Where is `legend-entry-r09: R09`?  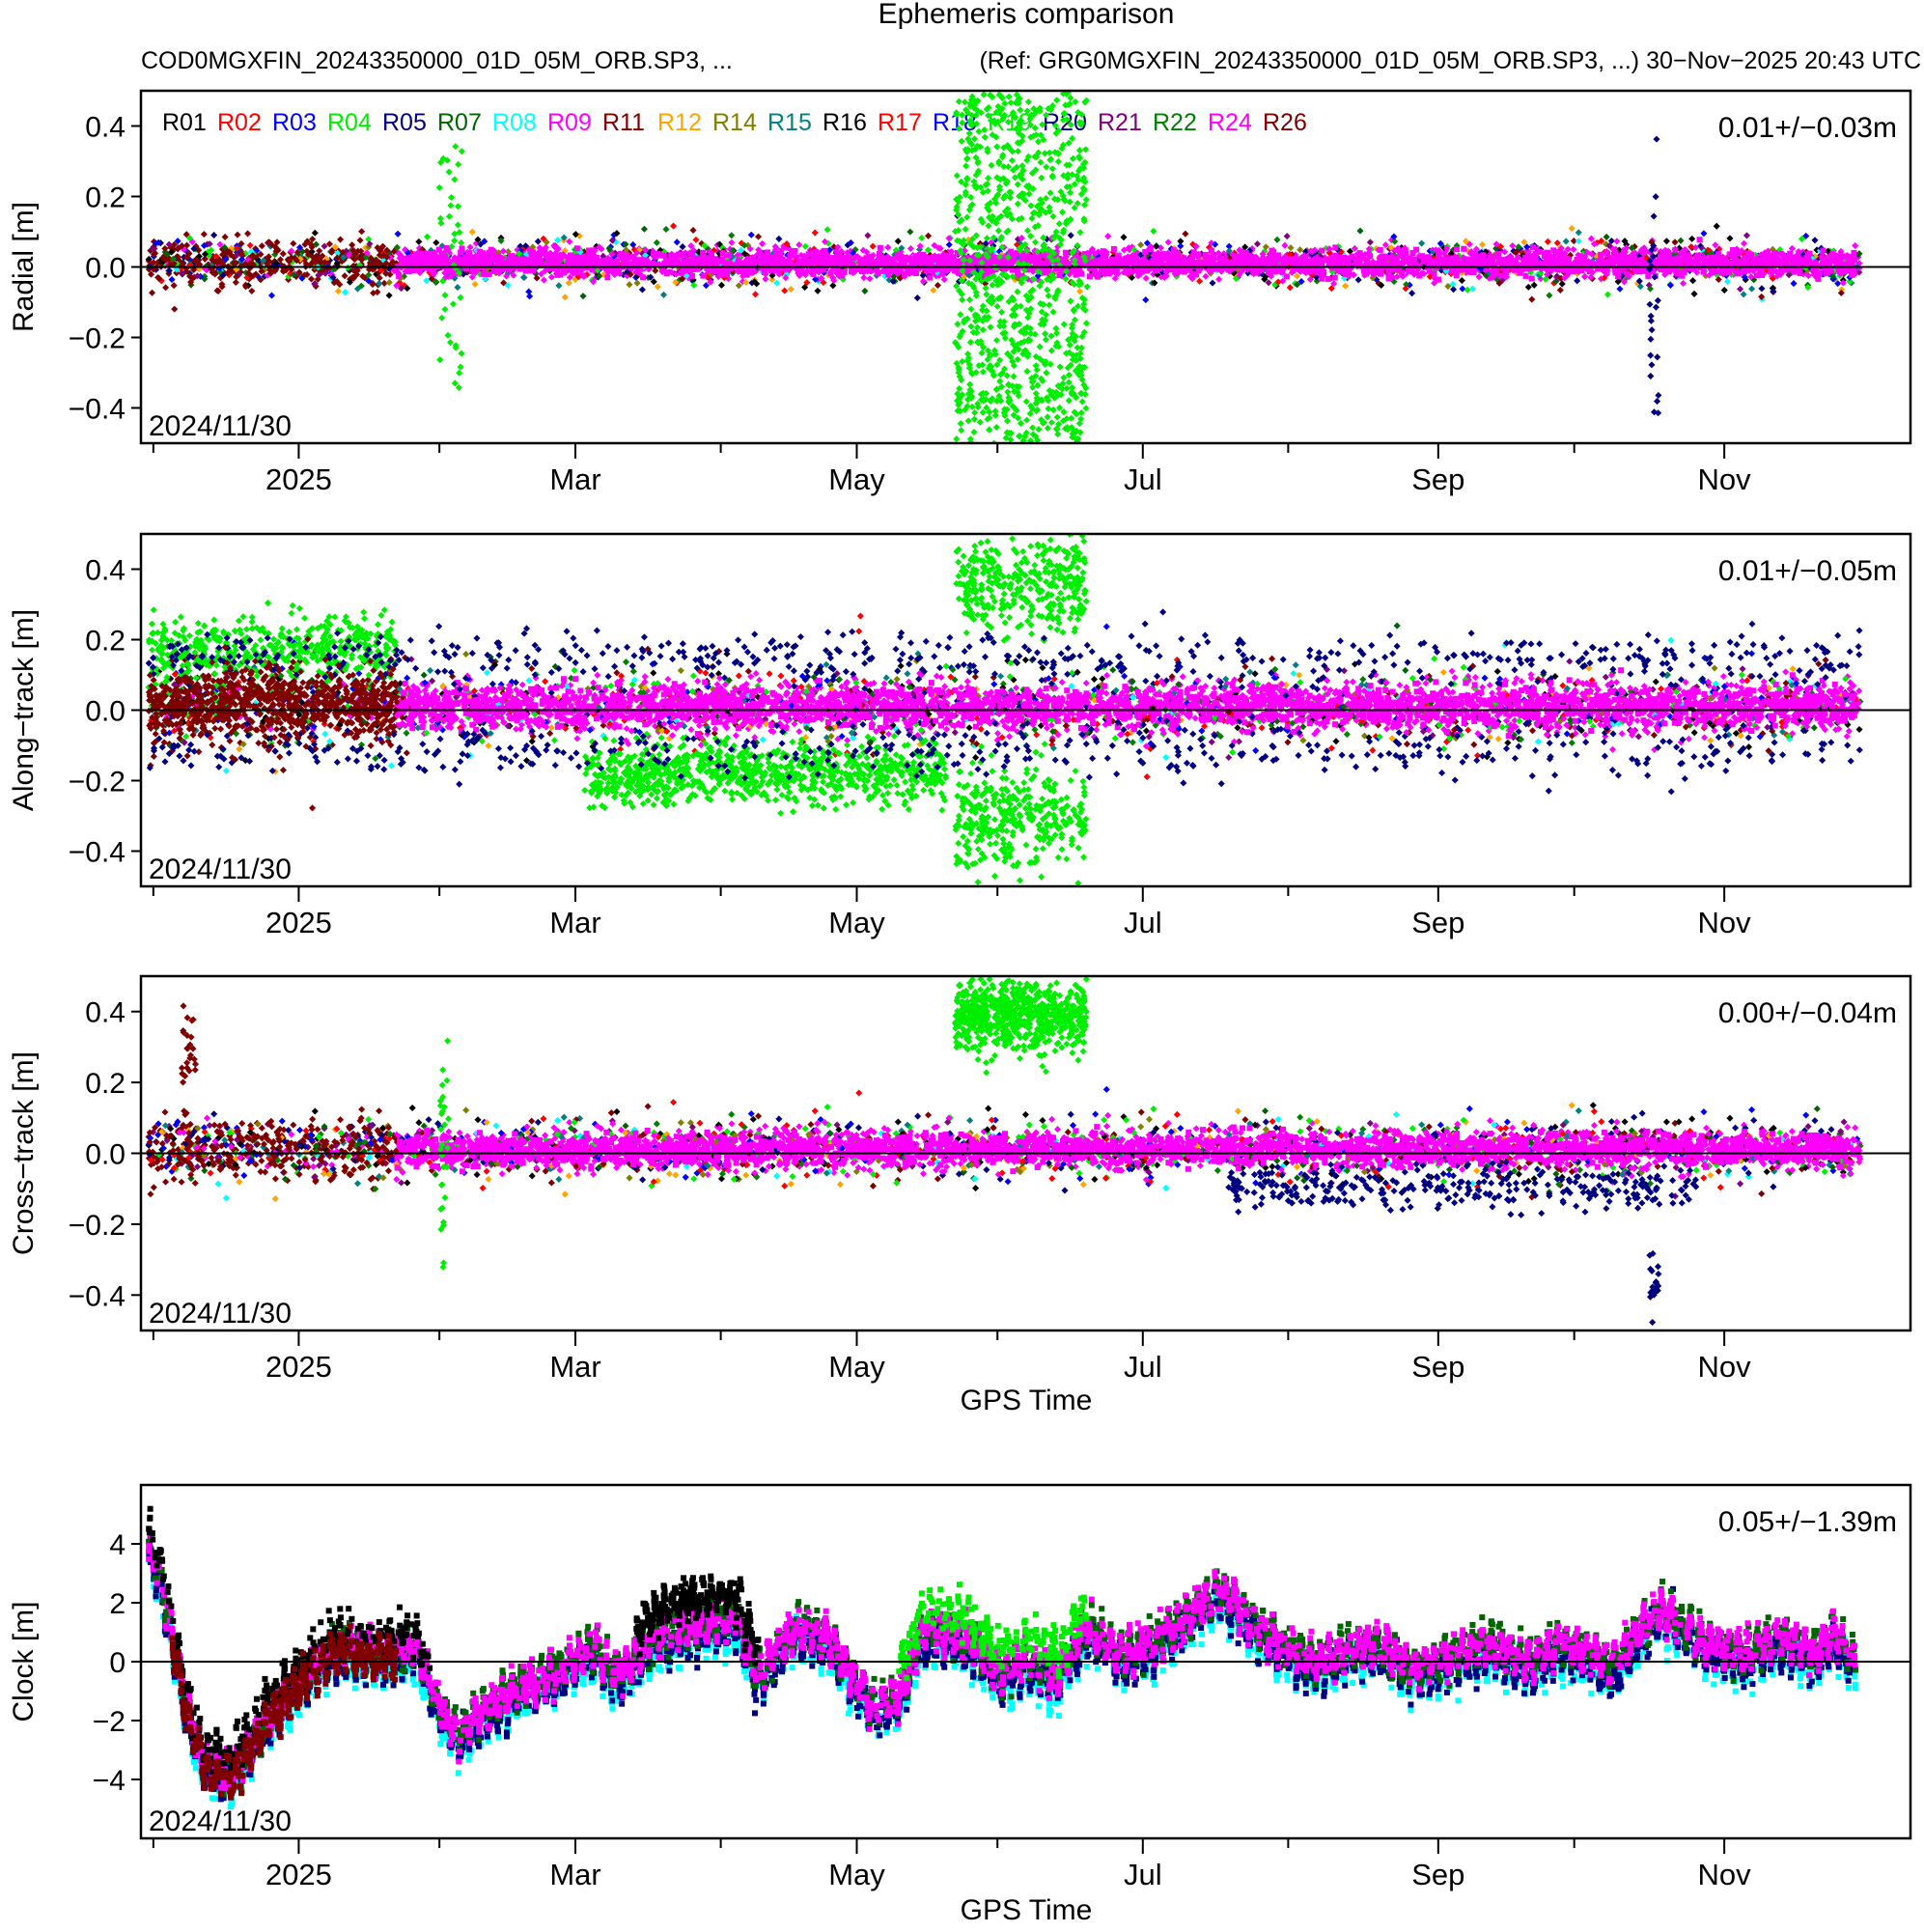 legend-entry-r09: R09 is located at coordinates (569, 123).